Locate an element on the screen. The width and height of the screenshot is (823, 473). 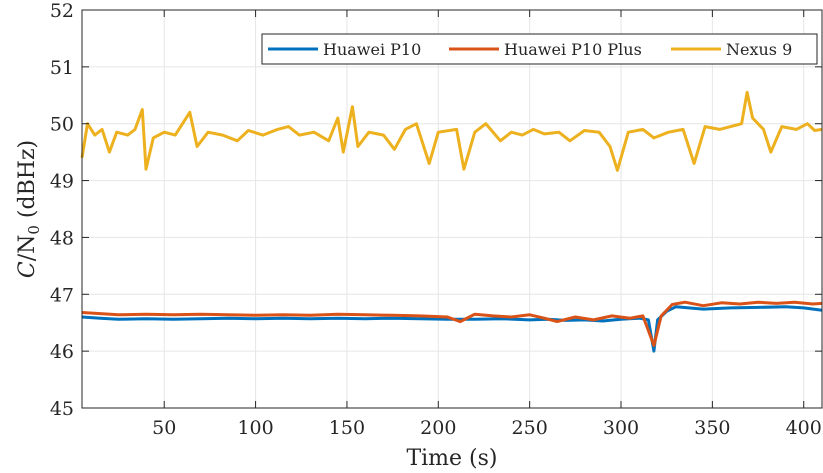
x-tick-label: 200 is located at coordinates (438, 428).